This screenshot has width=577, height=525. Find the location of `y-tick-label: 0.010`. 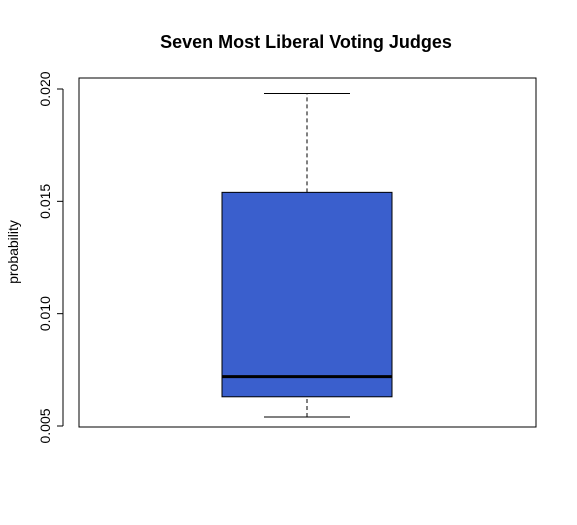

y-tick-label: 0.010 is located at coordinates (45, 313).